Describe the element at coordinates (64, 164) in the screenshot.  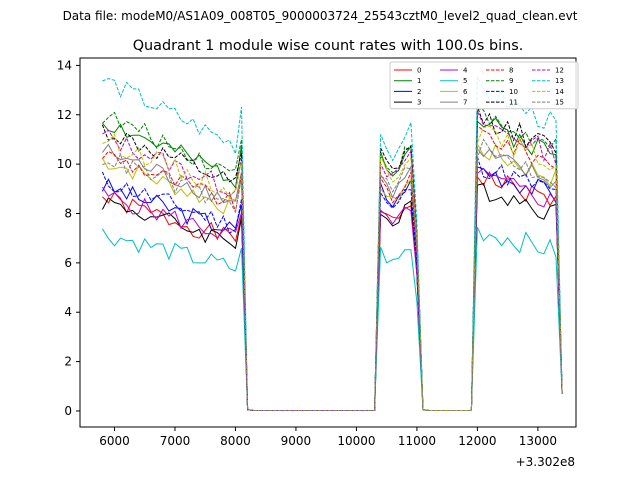
I see `y-tick-label: 10` at that location.